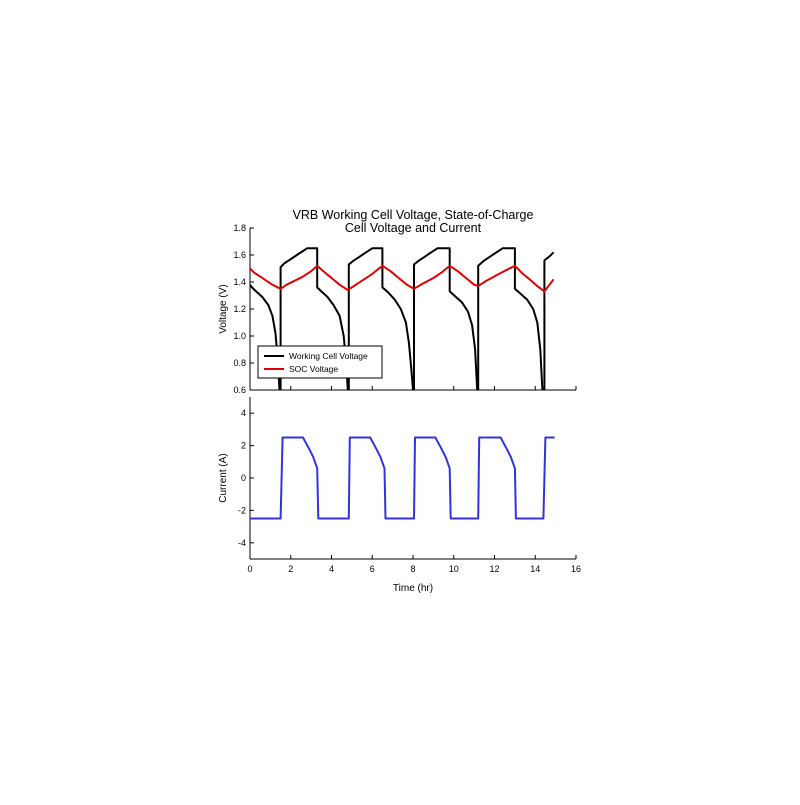 The image size is (800, 805). I want to click on x-tick-label: 14, so click(535, 569).